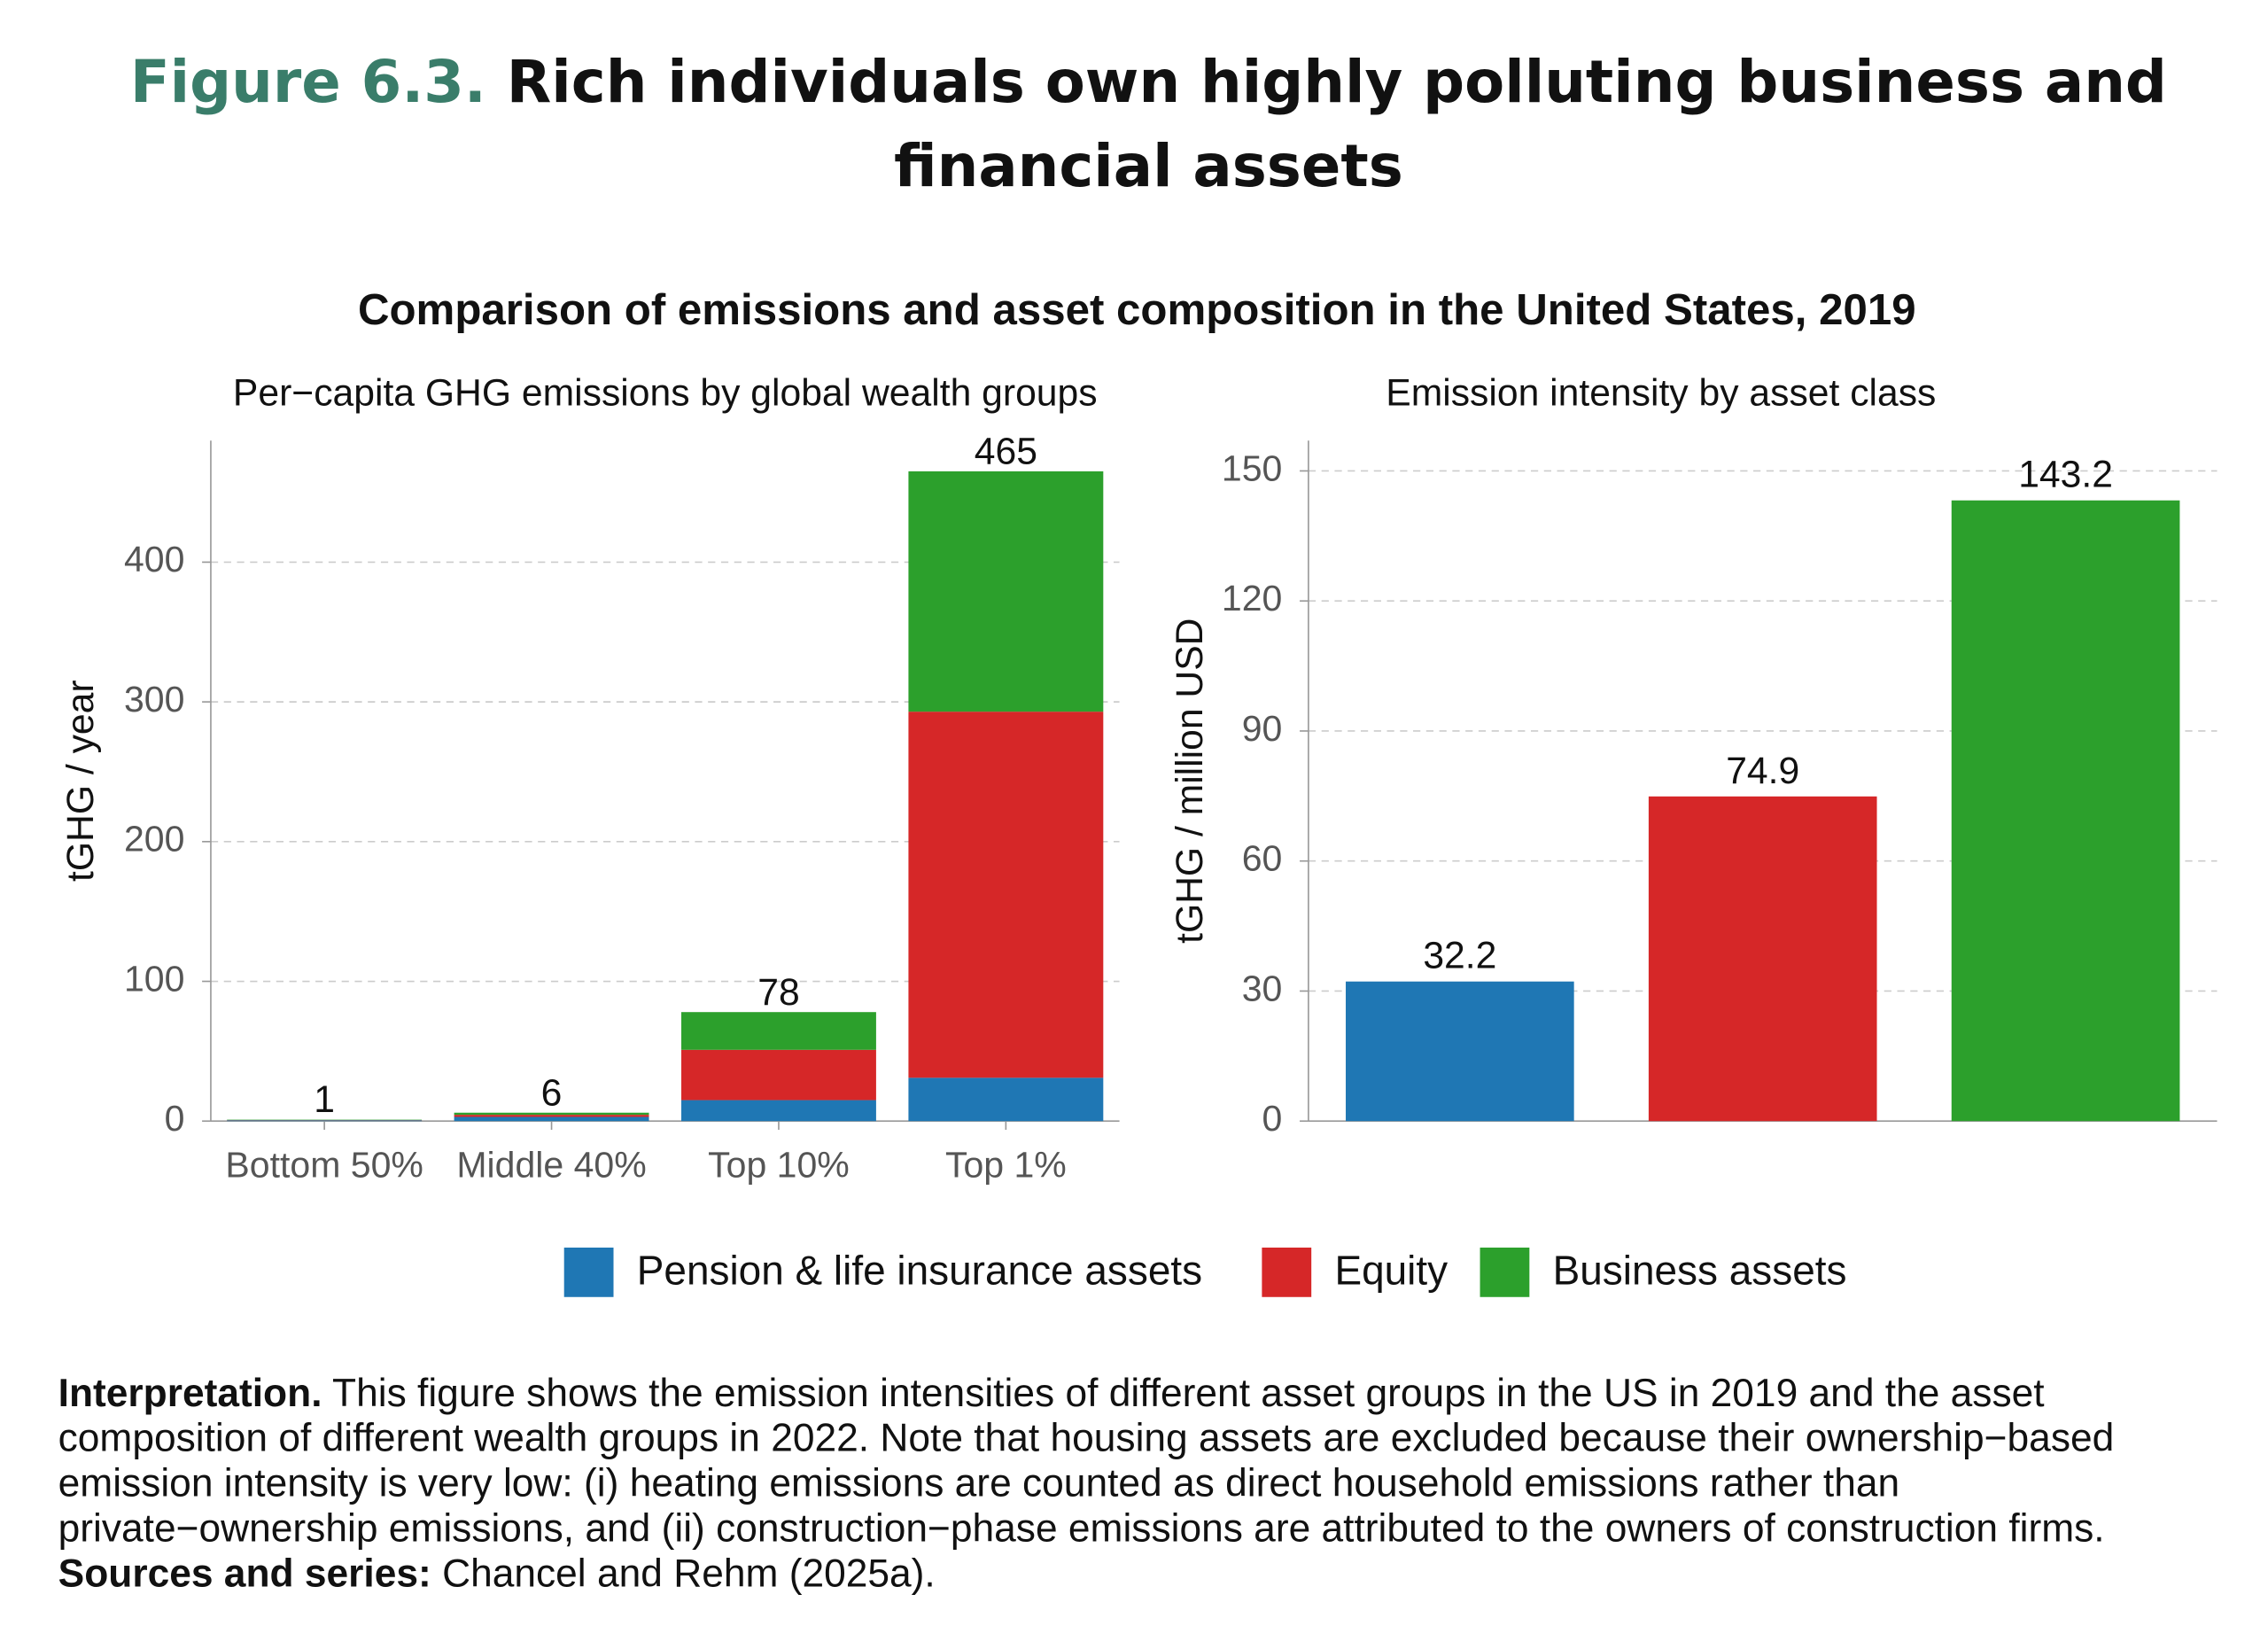 The height and width of the screenshot is (1649, 2268). I want to click on total-label: 1, so click(324, 1099).